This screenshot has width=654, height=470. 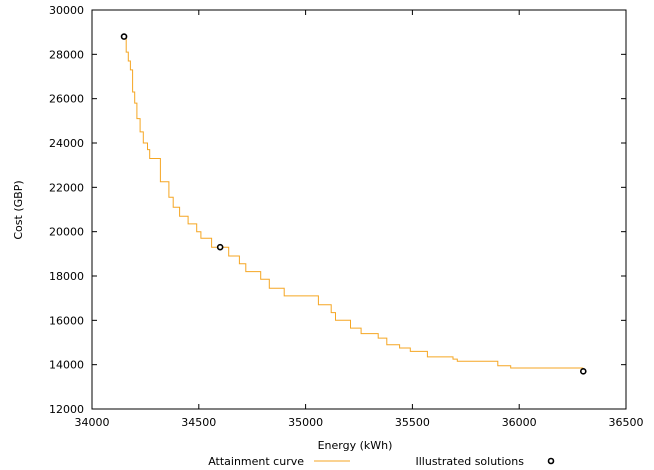 I want to click on x-tick-label: 34000, so click(x=92, y=422).